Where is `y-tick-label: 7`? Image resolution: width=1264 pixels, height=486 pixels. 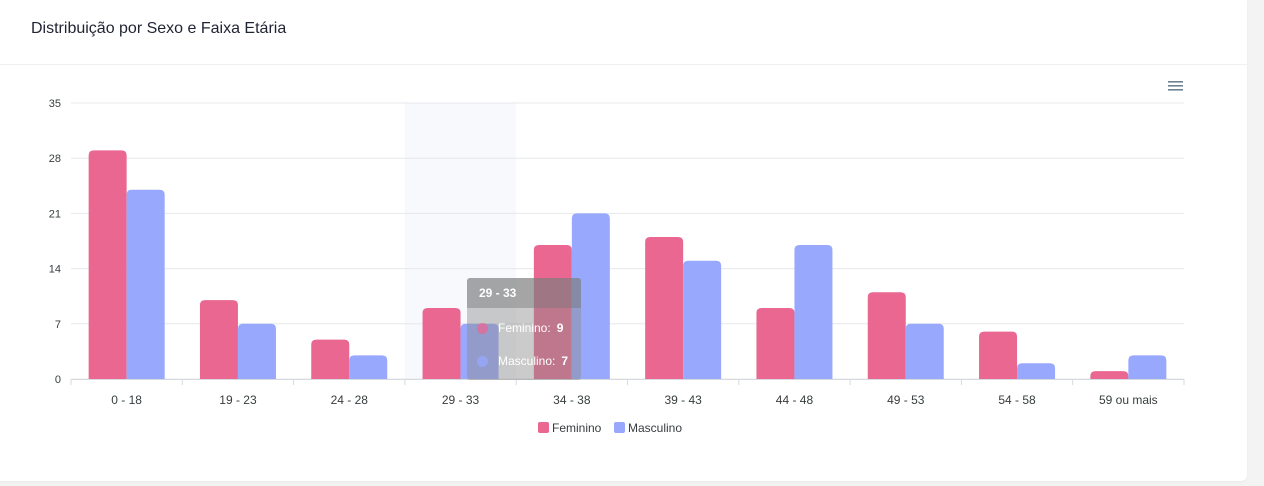 y-tick-label: 7 is located at coordinates (58, 325).